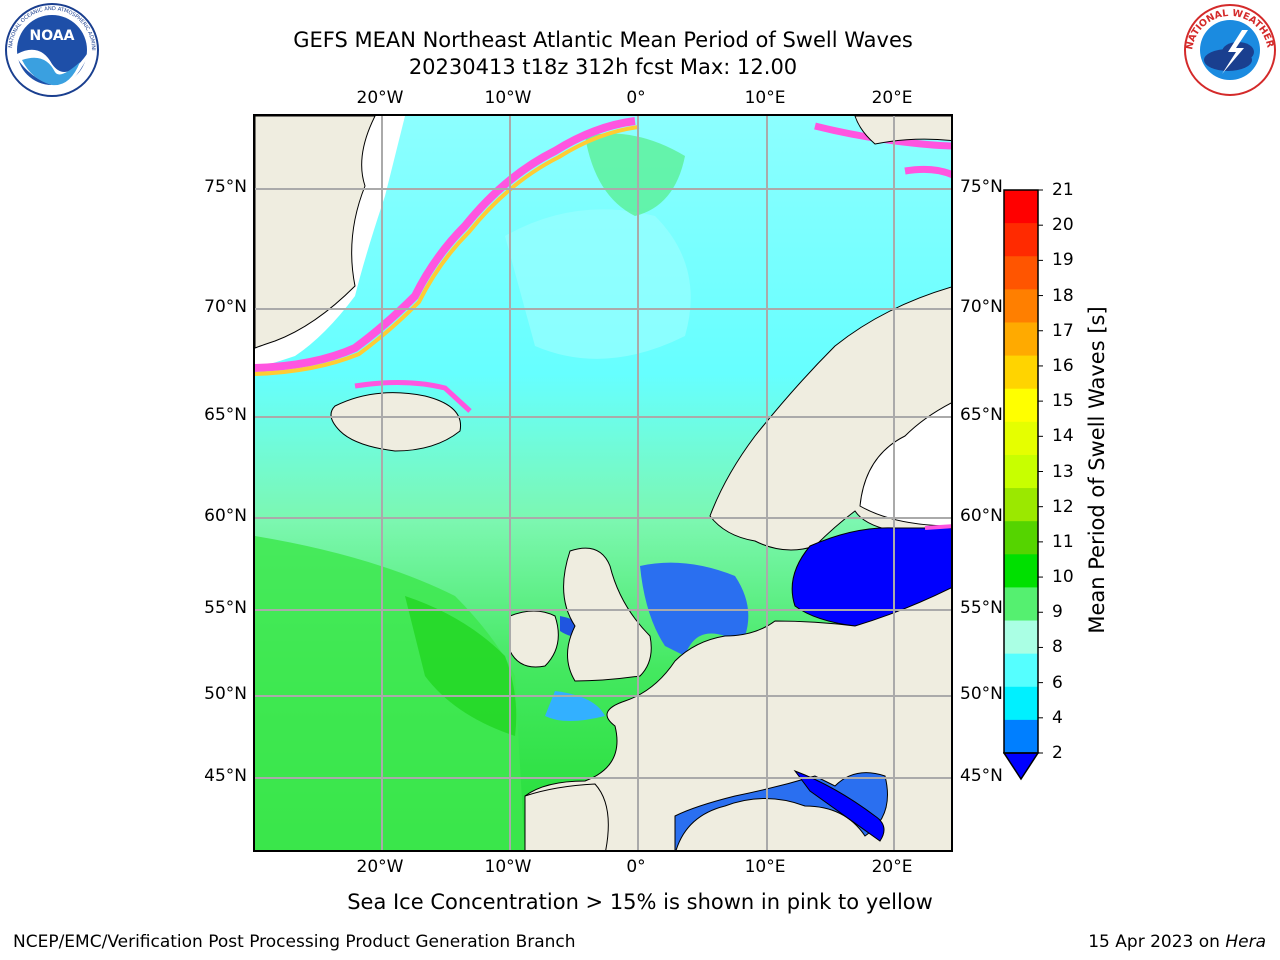 The image size is (1280, 960). I want to click on footer-date: 15 Apr 2023 on Hera, so click(1177, 942).